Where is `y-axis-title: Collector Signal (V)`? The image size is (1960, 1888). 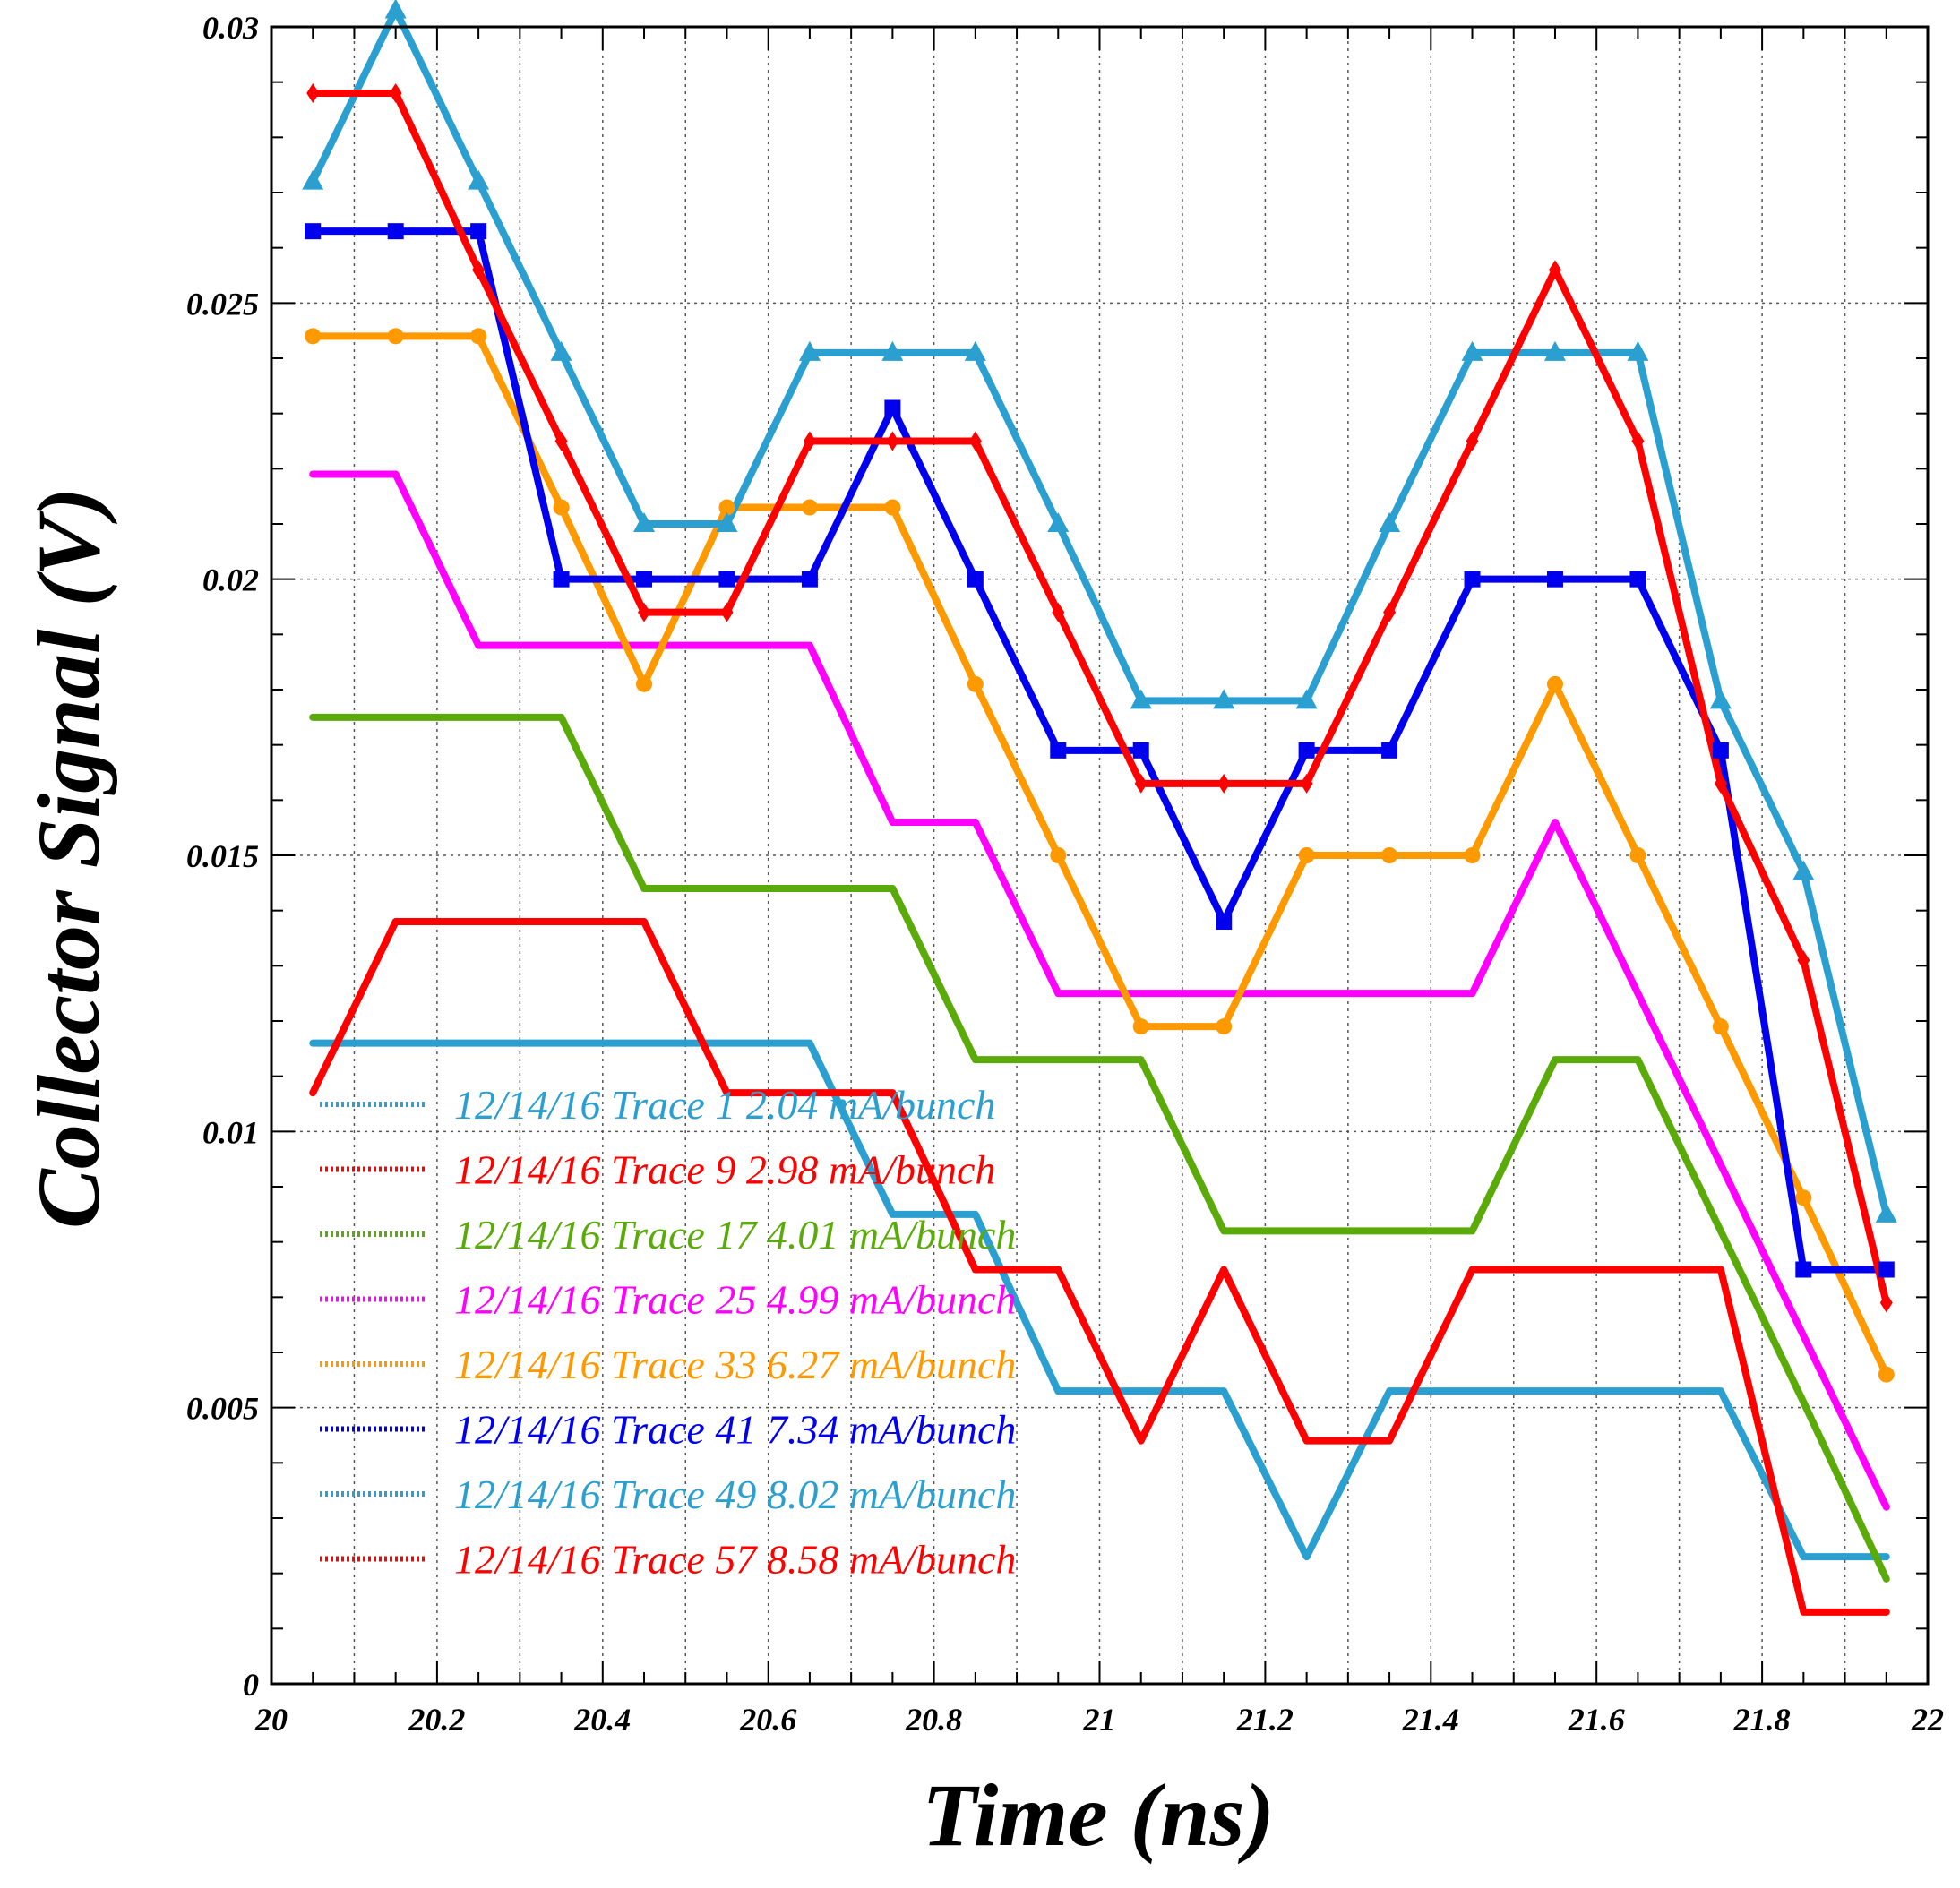 y-axis-title: Collector Signal (V) is located at coordinates (68, 858).